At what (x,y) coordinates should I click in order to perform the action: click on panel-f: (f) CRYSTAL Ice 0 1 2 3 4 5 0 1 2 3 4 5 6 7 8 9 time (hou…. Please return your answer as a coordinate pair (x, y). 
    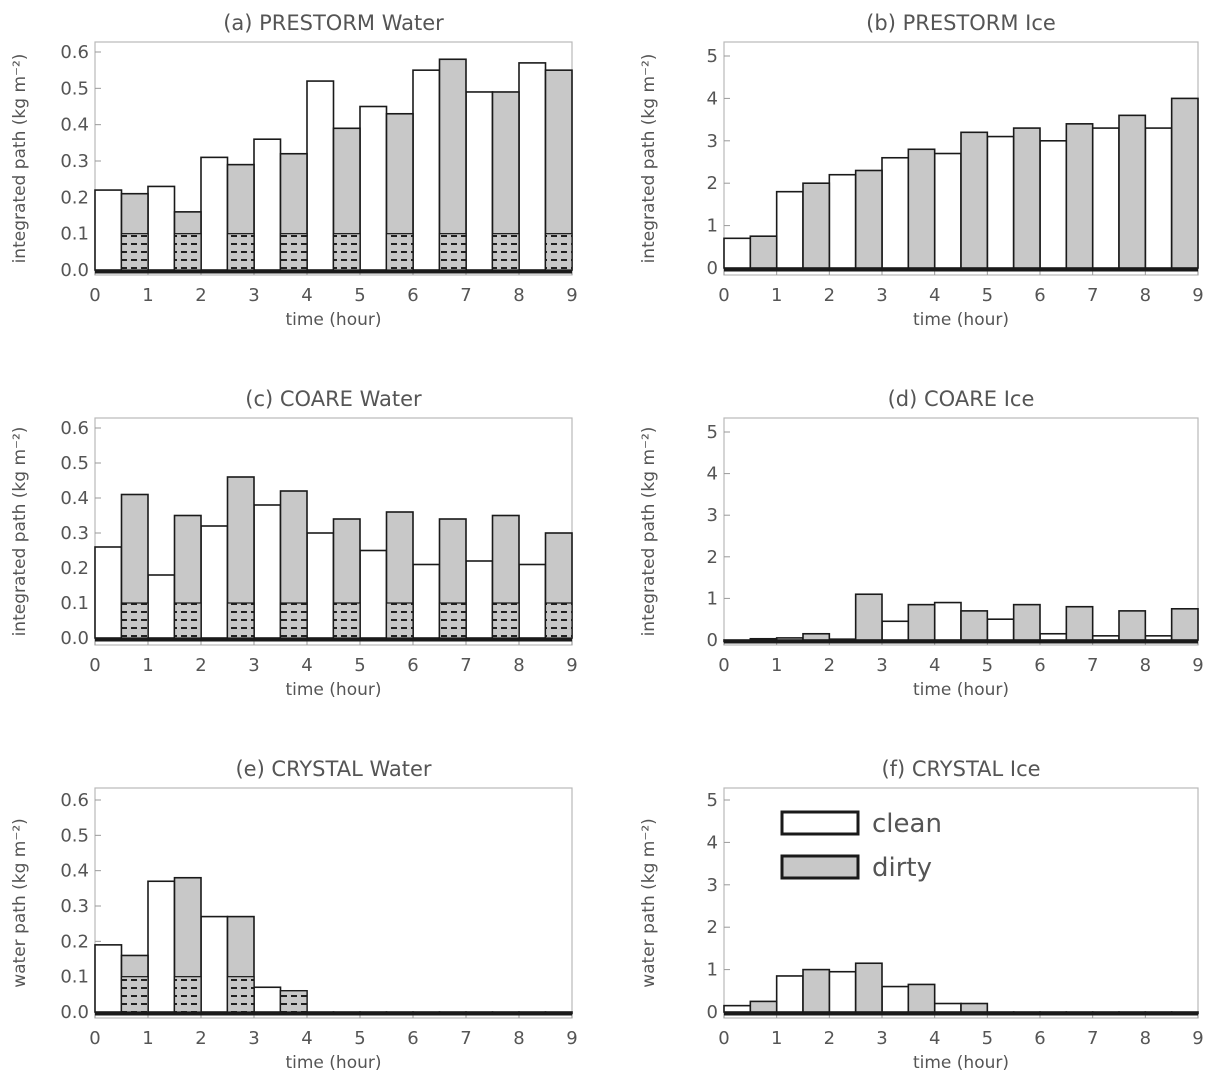
    Looking at the image, I should click on (921, 915).